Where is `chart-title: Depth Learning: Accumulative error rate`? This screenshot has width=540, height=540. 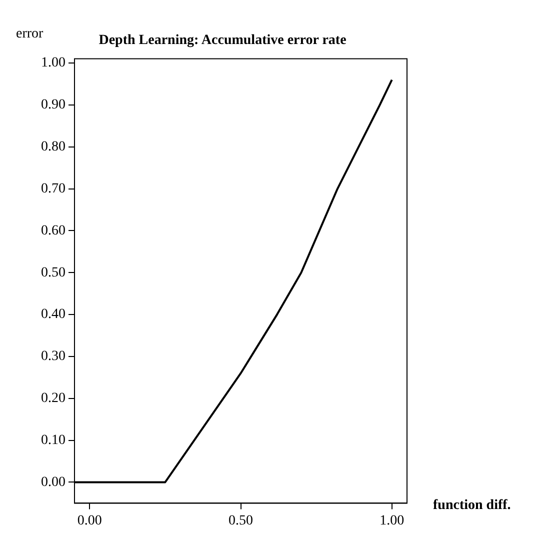 chart-title: Depth Learning: Accumulative error rate is located at coordinates (222, 40).